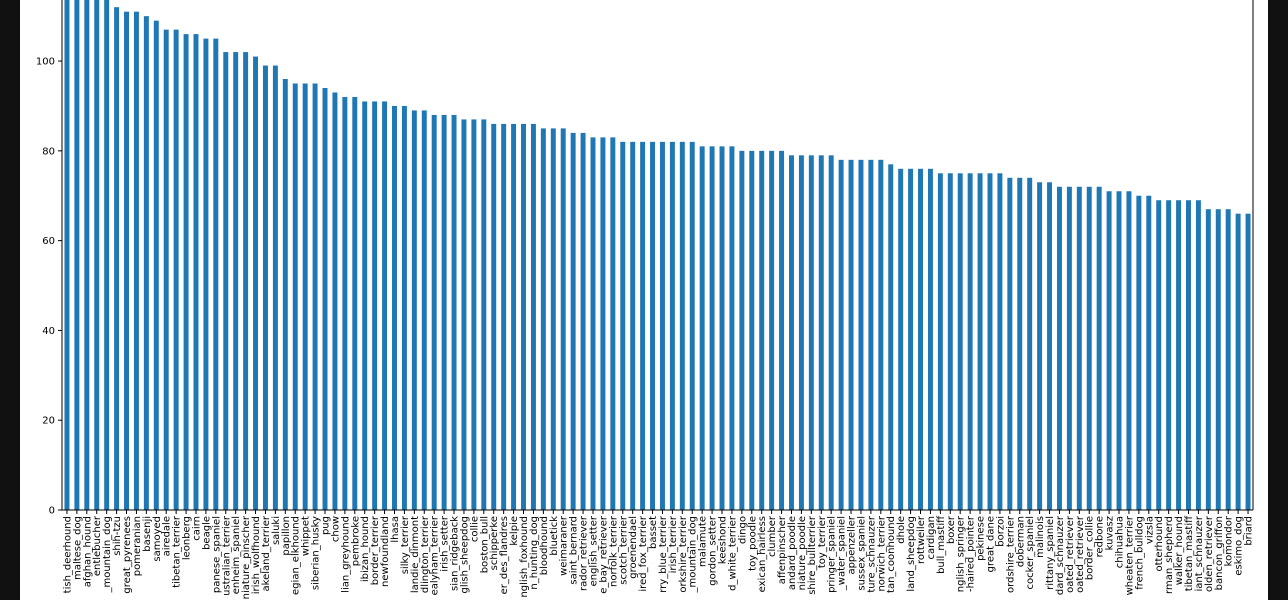 The image size is (1288, 600). Describe the element at coordinates (187, 538) in the screenshot. I see `x-tick-label: leonberg` at that location.